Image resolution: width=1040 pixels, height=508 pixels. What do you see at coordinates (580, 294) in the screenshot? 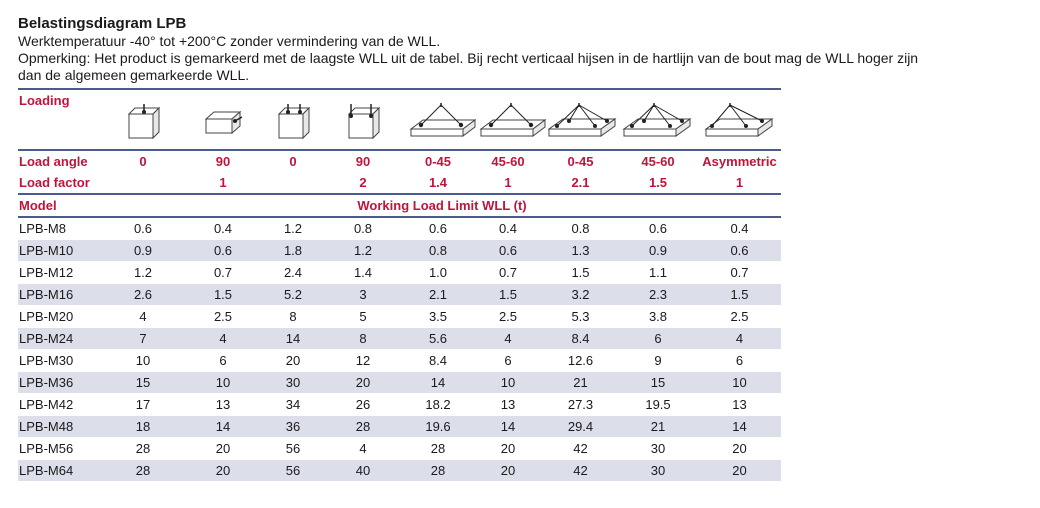
I see `wll-cell: 3.2` at bounding box center [580, 294].